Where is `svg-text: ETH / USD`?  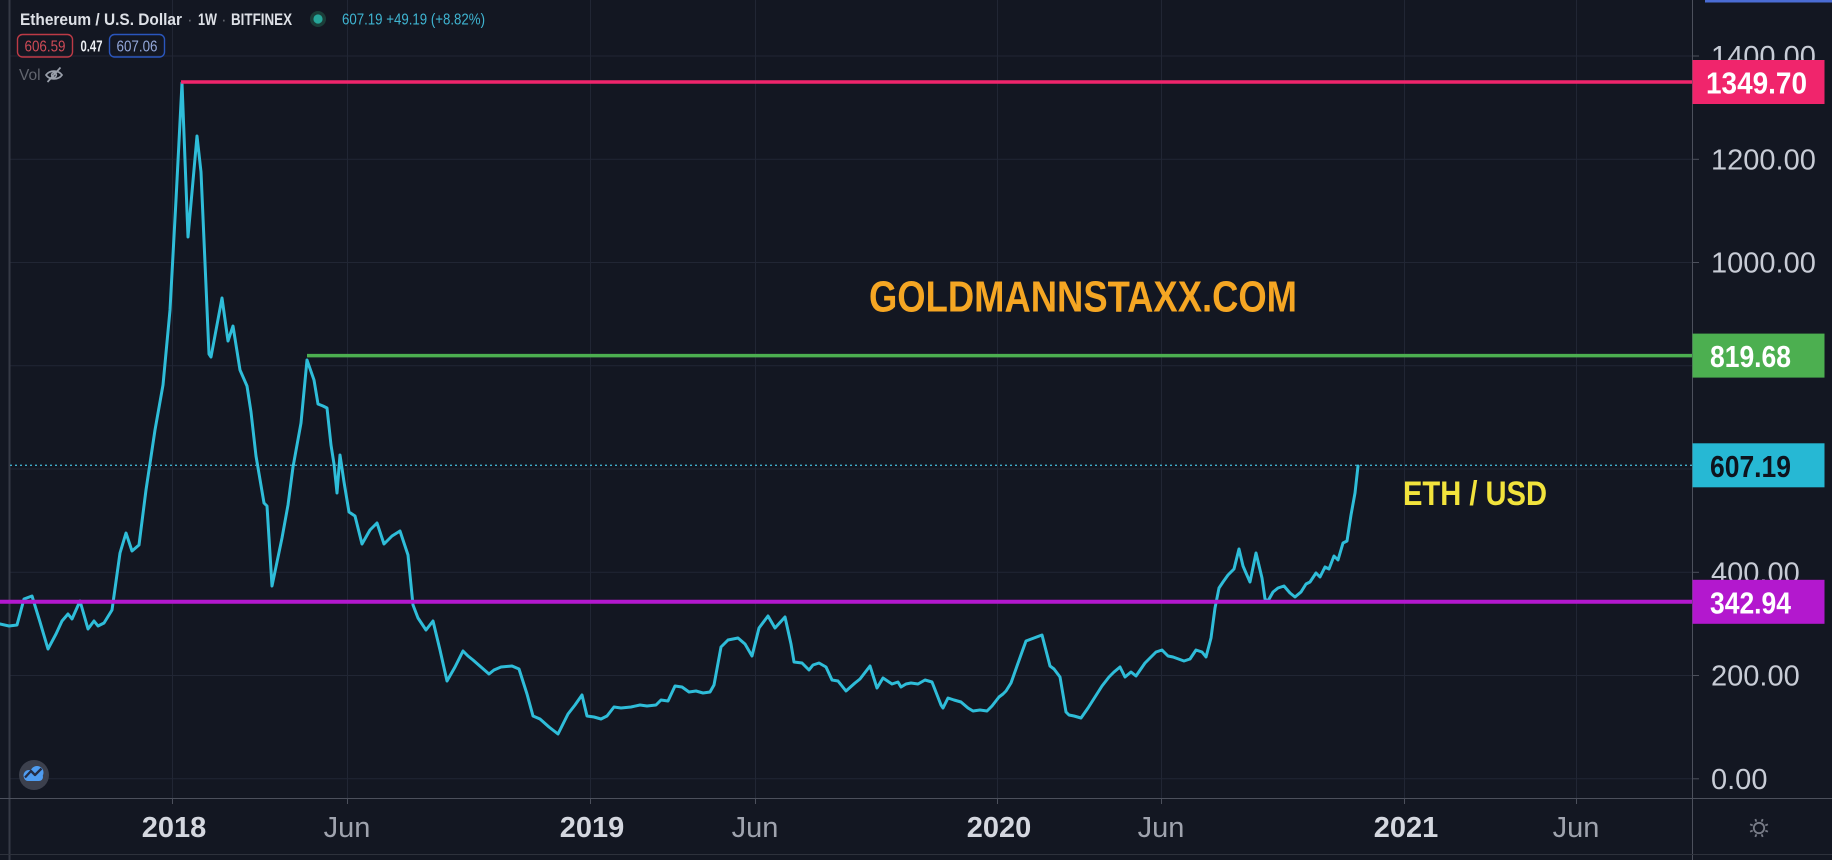 svg-text: ETH / USD is located at coordinates (1475, 494).